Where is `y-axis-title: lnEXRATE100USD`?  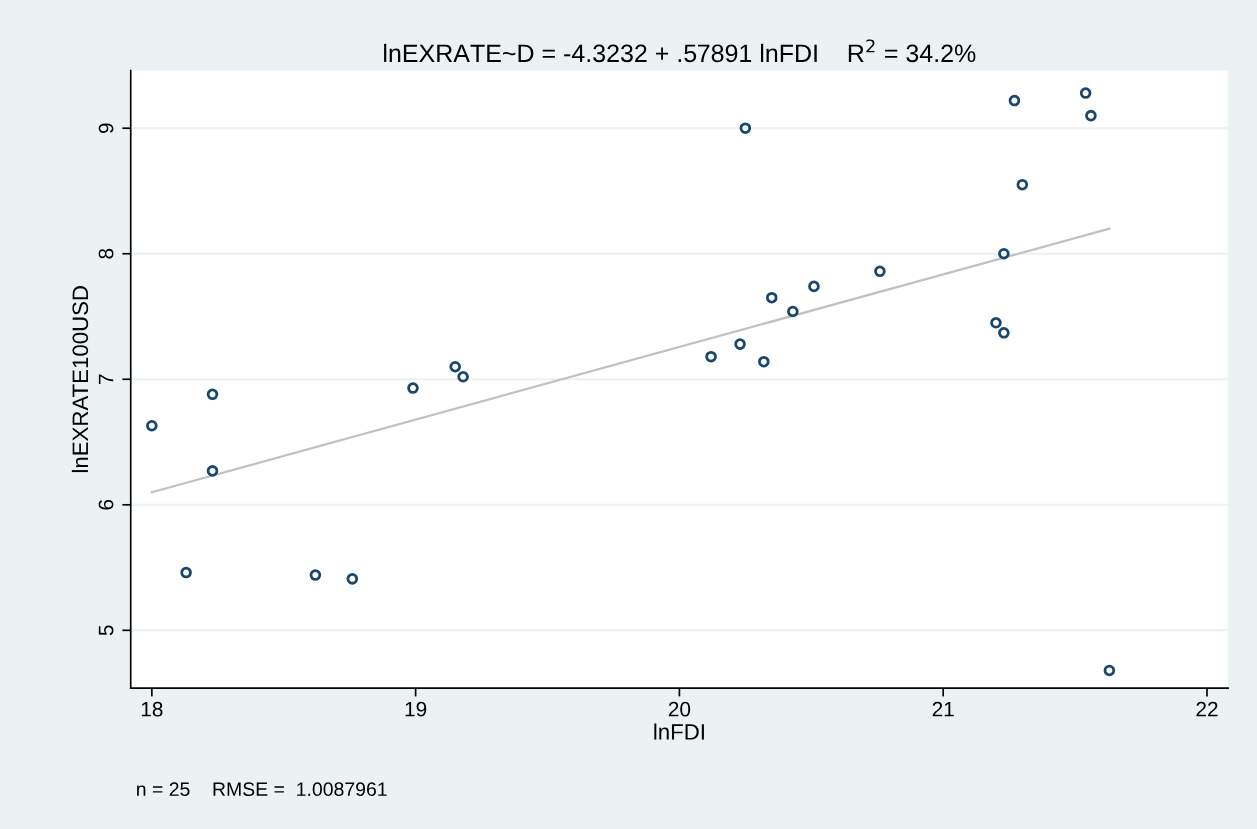
y-axis-title: lnEXRATE100USD is located at coordinates (80, 379).